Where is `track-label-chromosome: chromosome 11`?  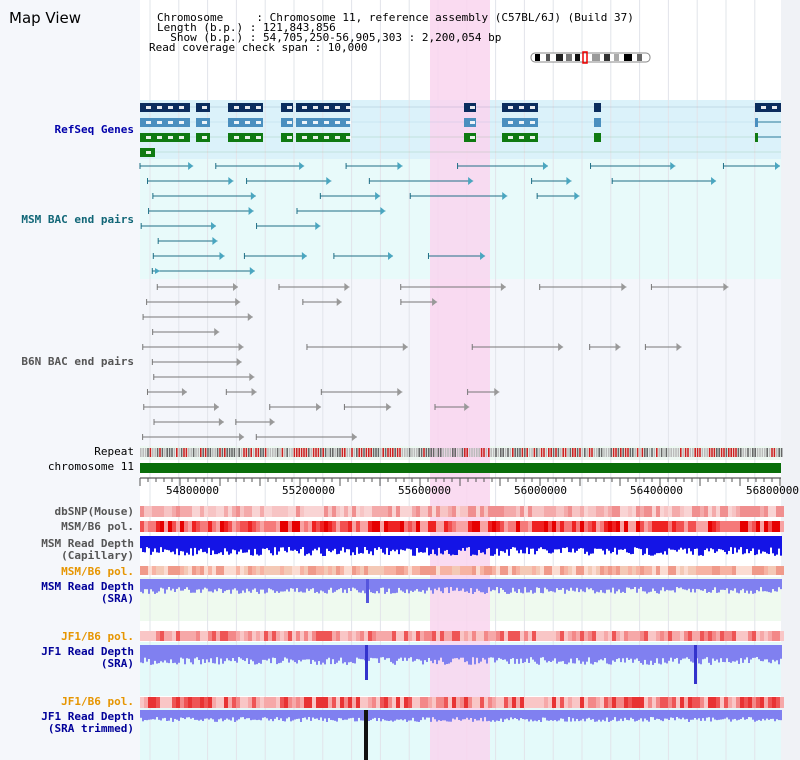 track-label-chromosome: chromosome 11 is located at coordinates (90, 466).